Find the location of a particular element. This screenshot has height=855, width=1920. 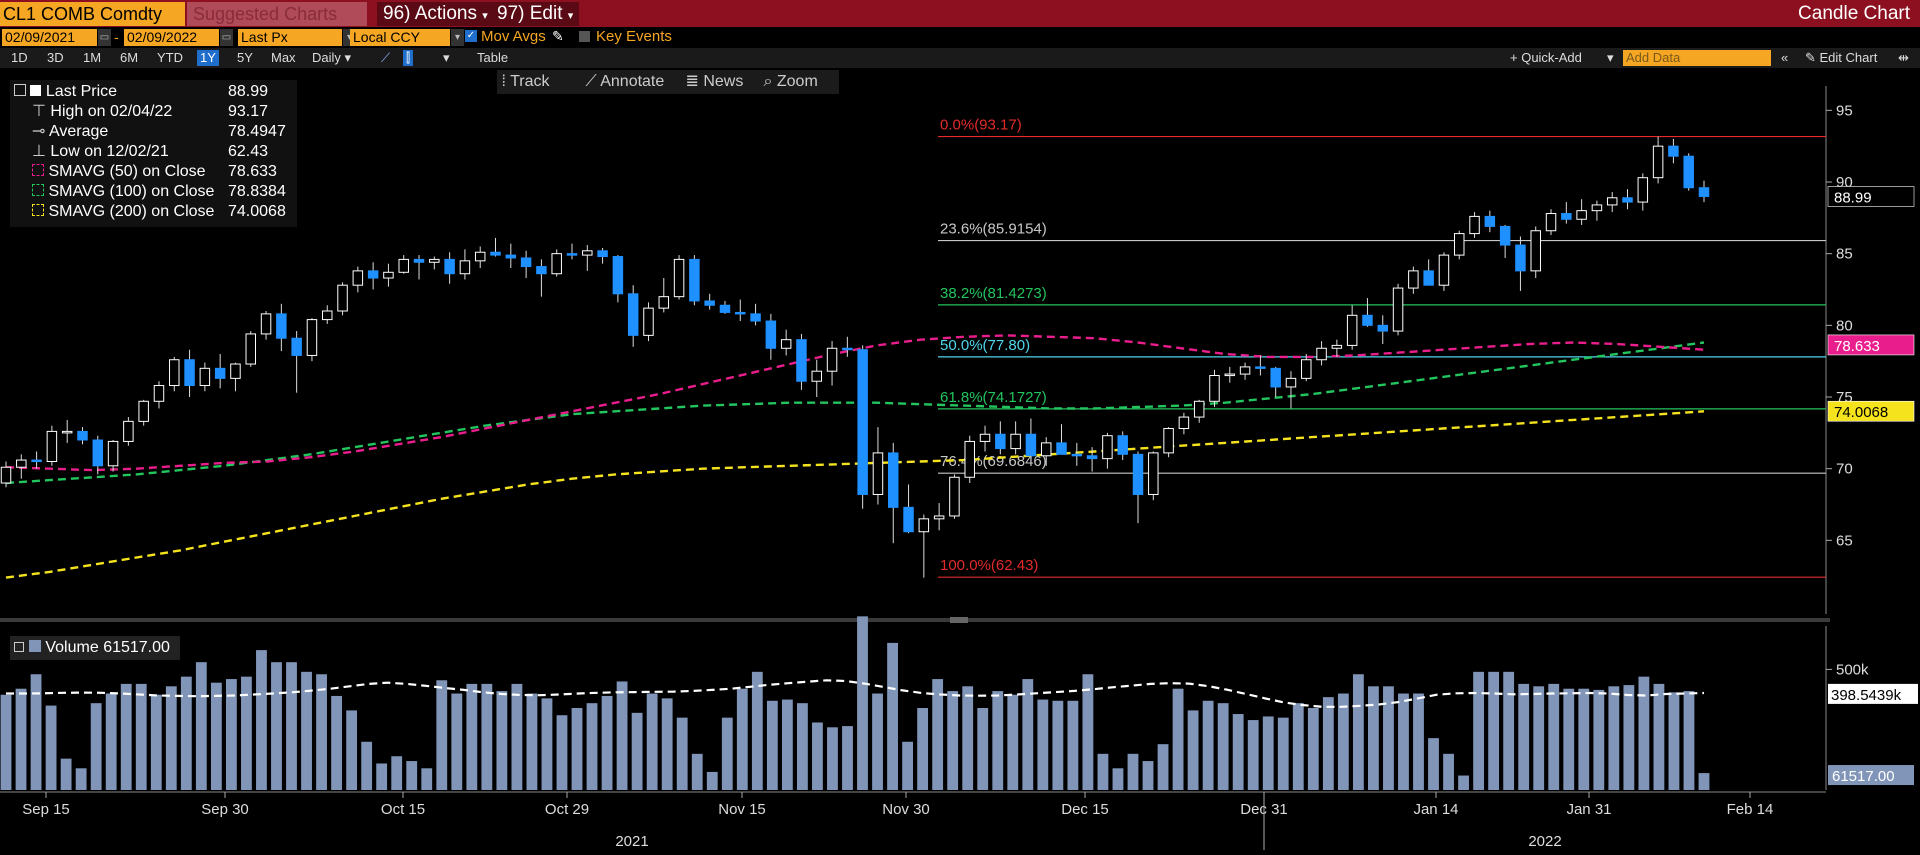

mov-avgs-checkbox: ✓ is located at coordinates (471, 36).